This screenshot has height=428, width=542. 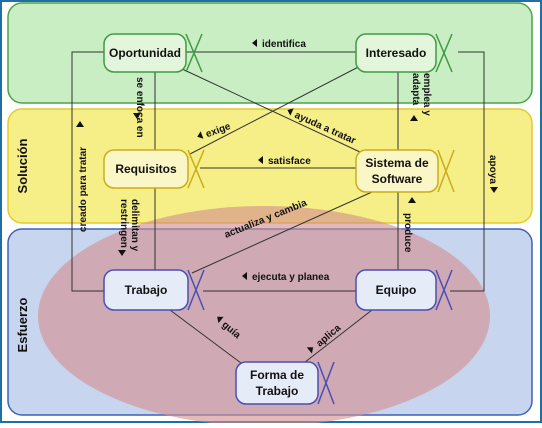 I want to click on alpha-label-line1: Forma de, so click(x=277, y=375).